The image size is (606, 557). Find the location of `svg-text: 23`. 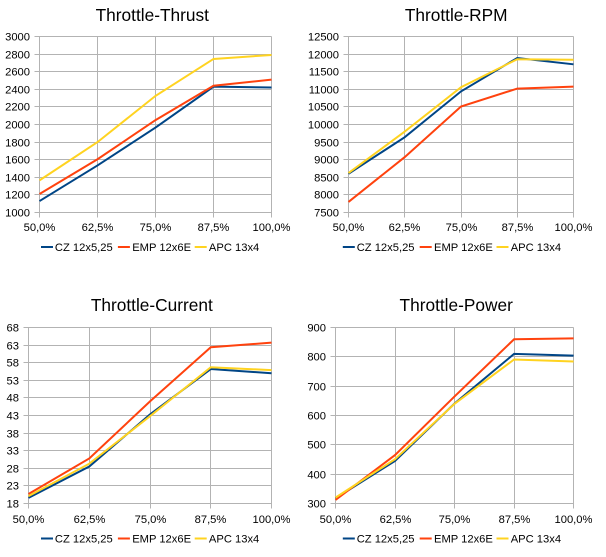

svg-text: 23 is located at coordinates (13, 486).